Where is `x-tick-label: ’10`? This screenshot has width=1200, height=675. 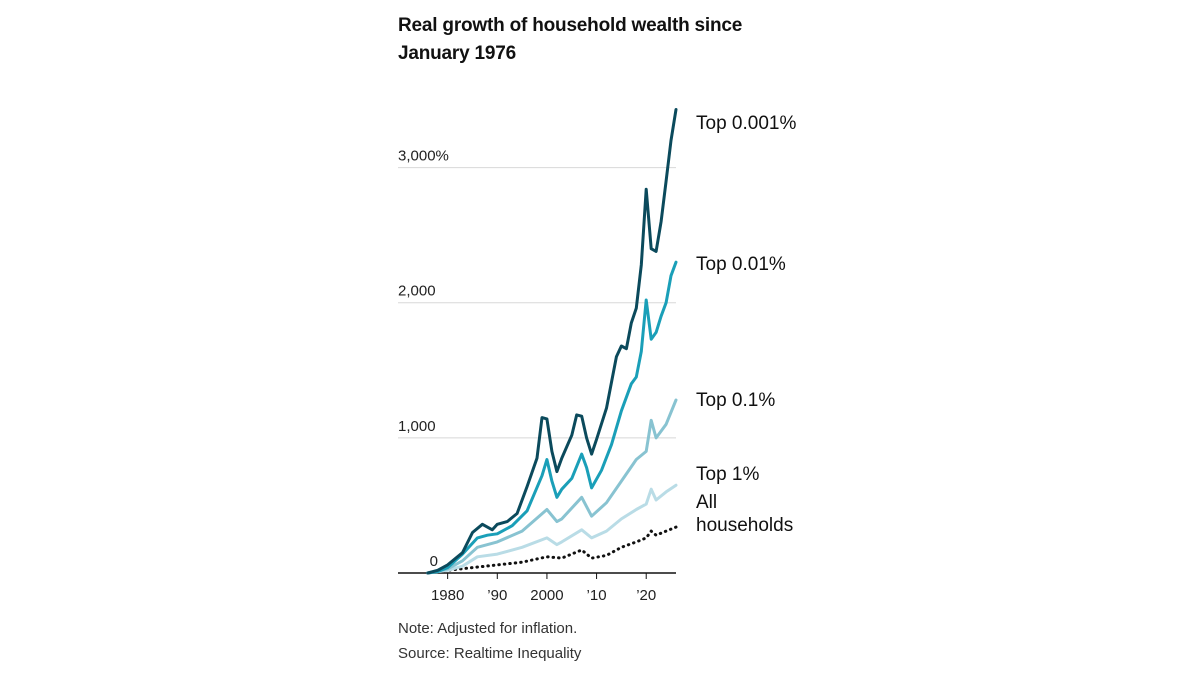
x-tick-label: ’10 is located at coordinates (597, 595).